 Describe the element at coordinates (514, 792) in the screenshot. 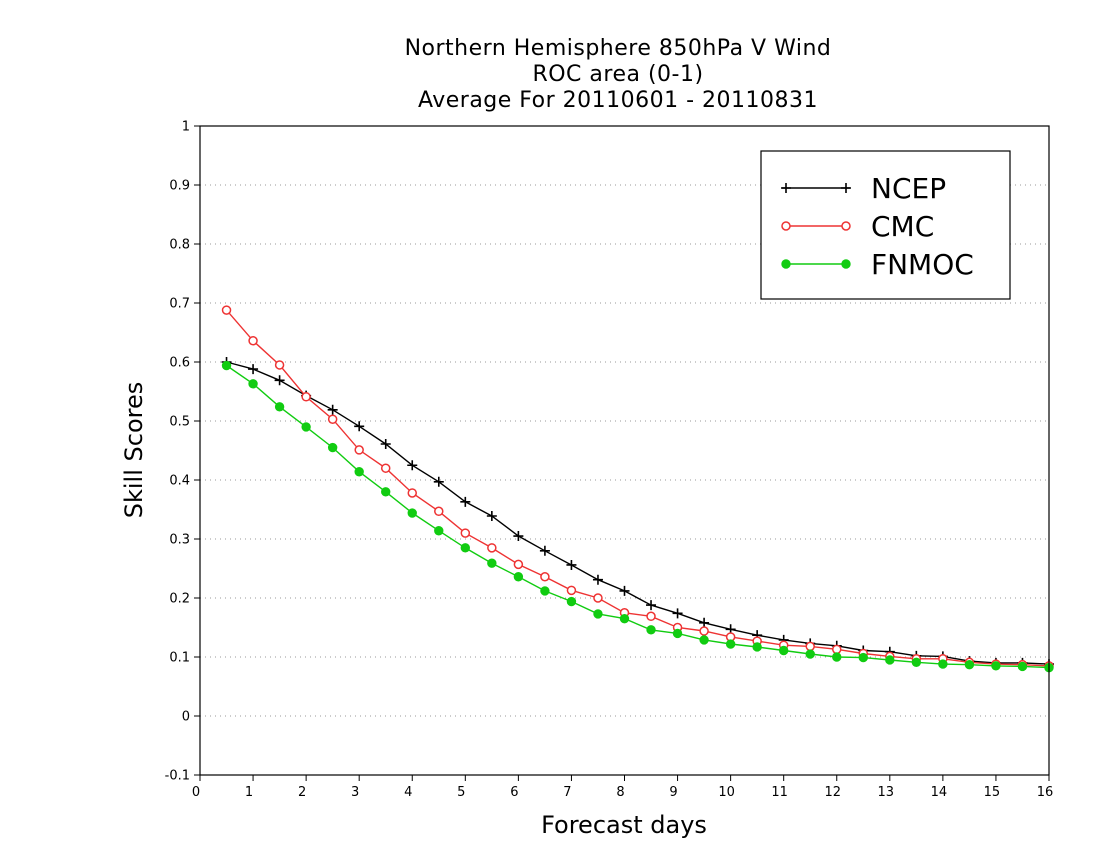

I see `x-tick-label: 6` at that location.